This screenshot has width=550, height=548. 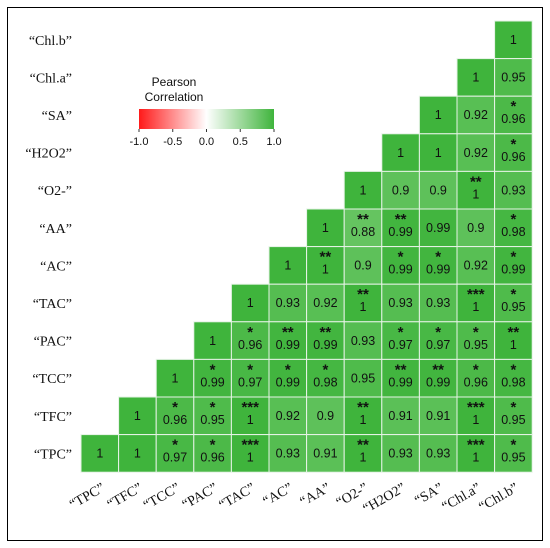 I want to click on column-label: “AC”, so click(x=278, y=495).